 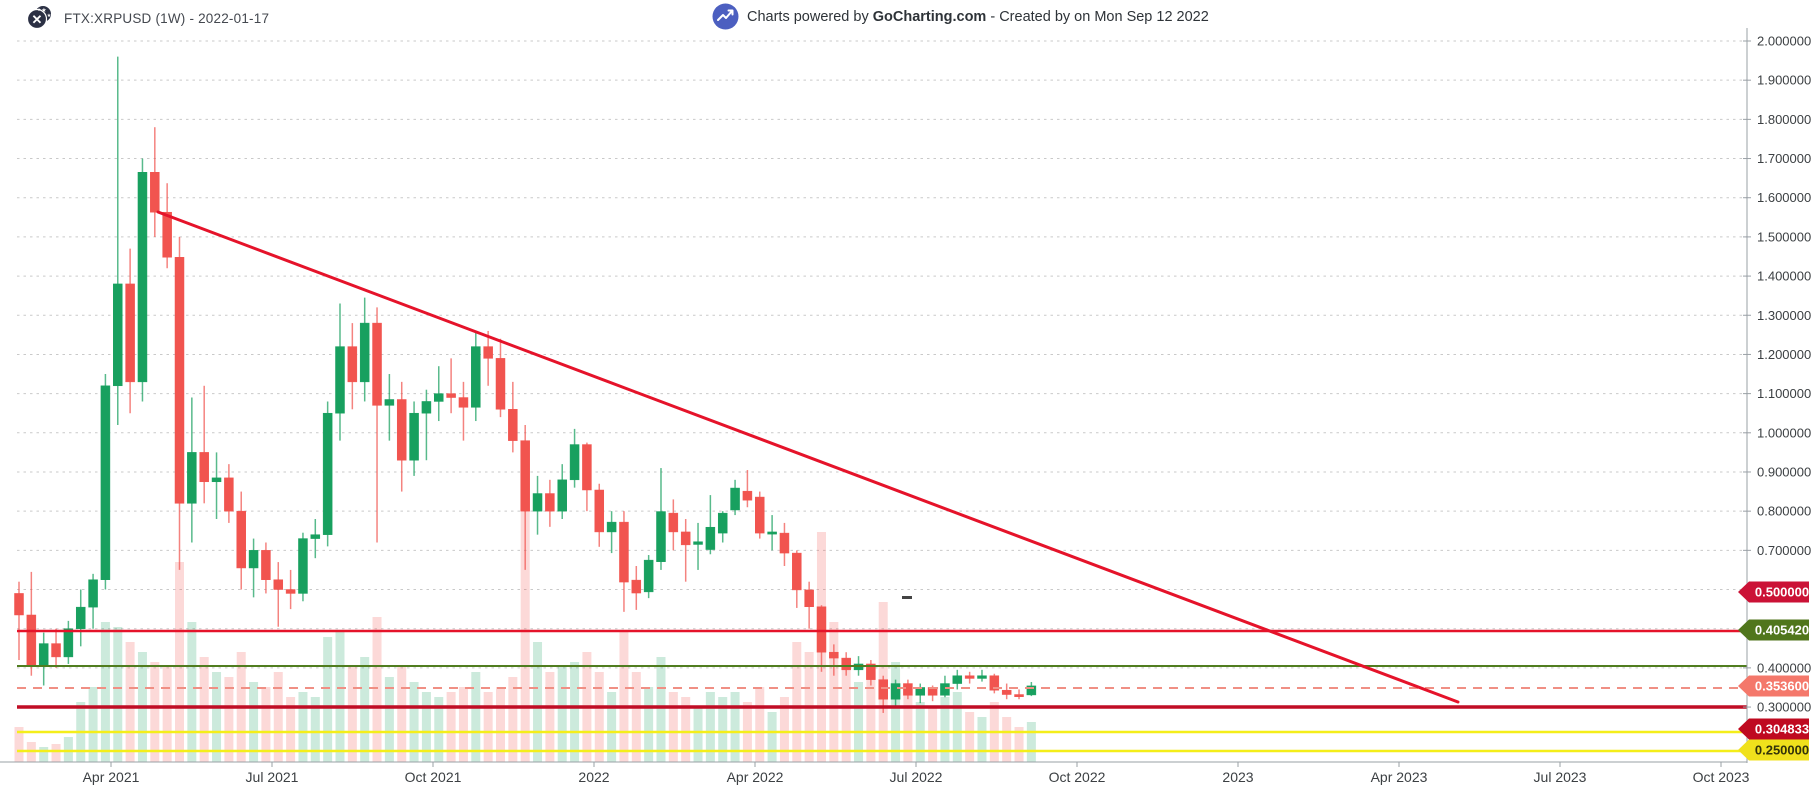 What do you see at coordinates (1784, 80) in the screenshot?
I see `price-tick-label: 1.900000` at bounding box center [1784, 80].